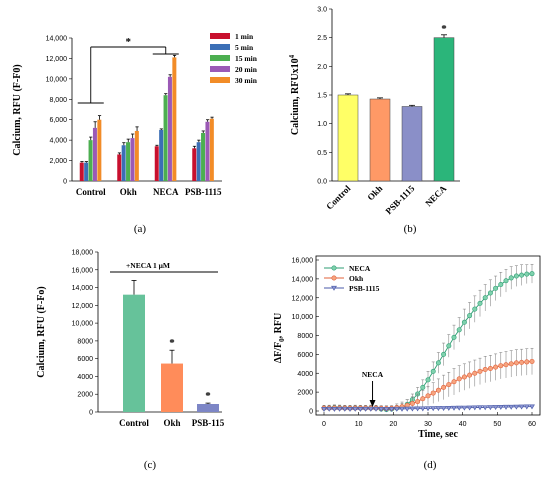 The height and width of the screenshot is (477, 550). I want to click on chart-c-panel-label: (c), so click(150, 465).